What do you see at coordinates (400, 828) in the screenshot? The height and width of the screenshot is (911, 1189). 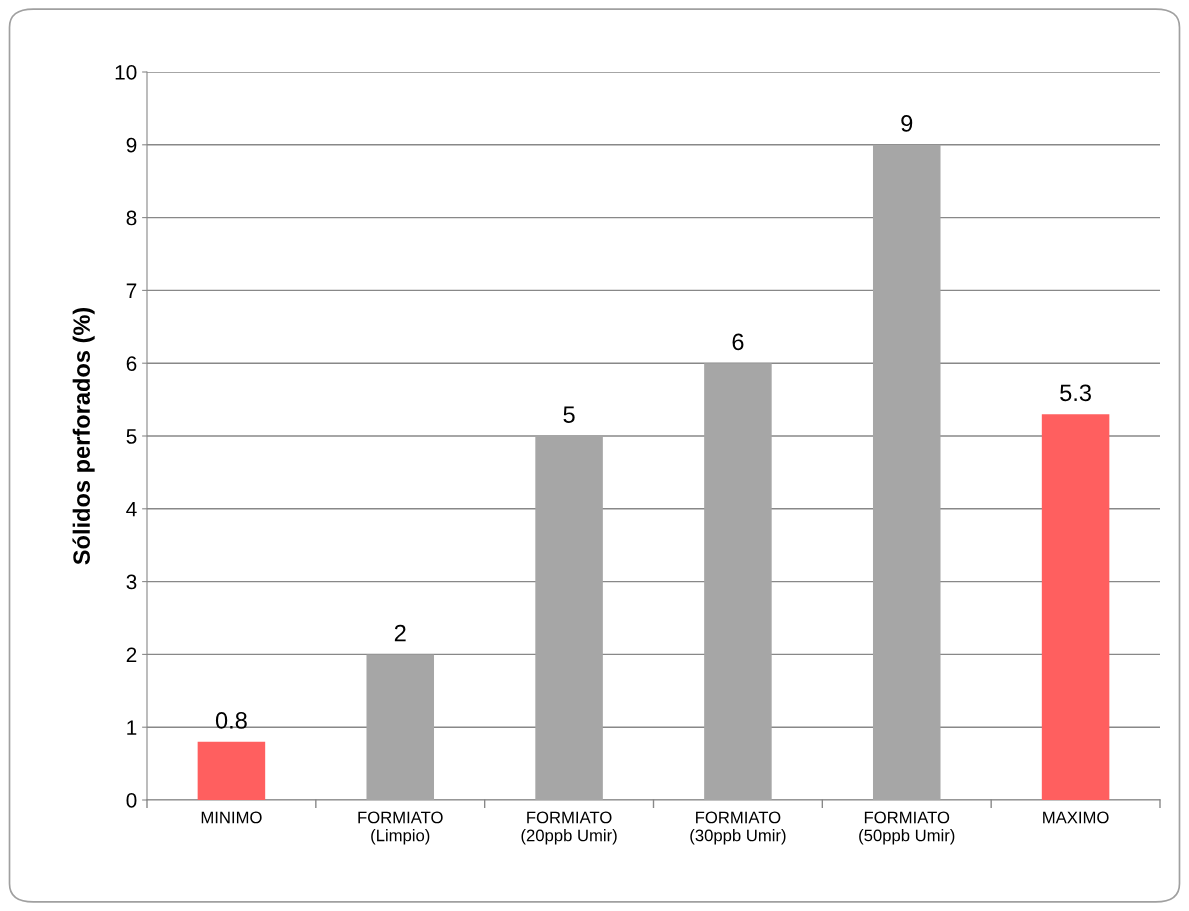 I see `x-tick-label: FORMIATO (Limpio)` at bounding box center [400, 828].